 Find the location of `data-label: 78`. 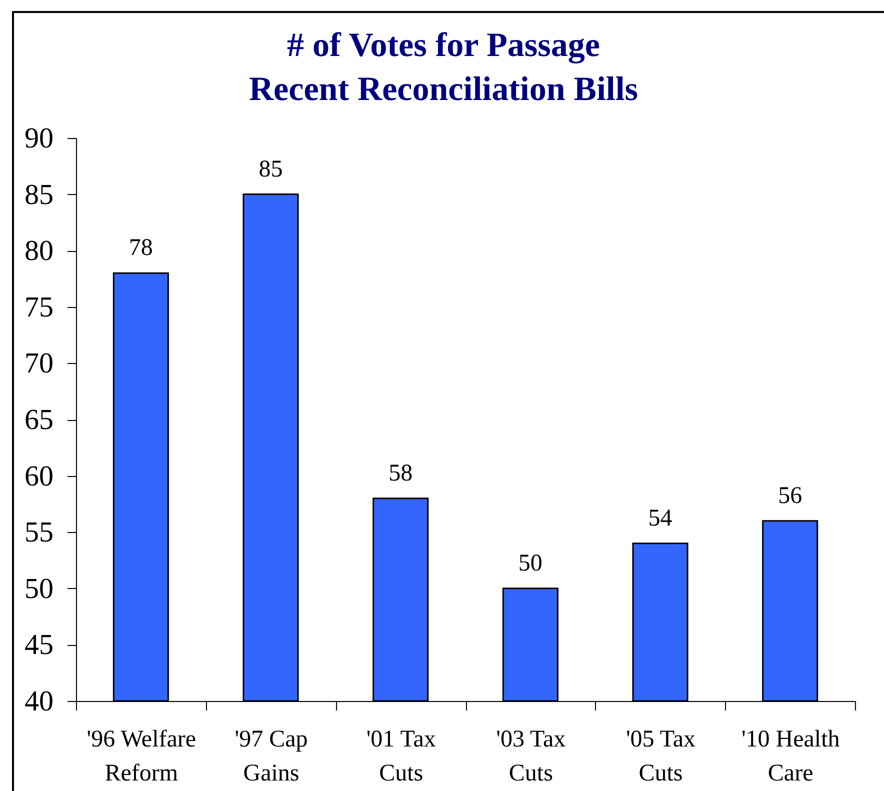

data-label: 78 is located at coordinates (140, 248).